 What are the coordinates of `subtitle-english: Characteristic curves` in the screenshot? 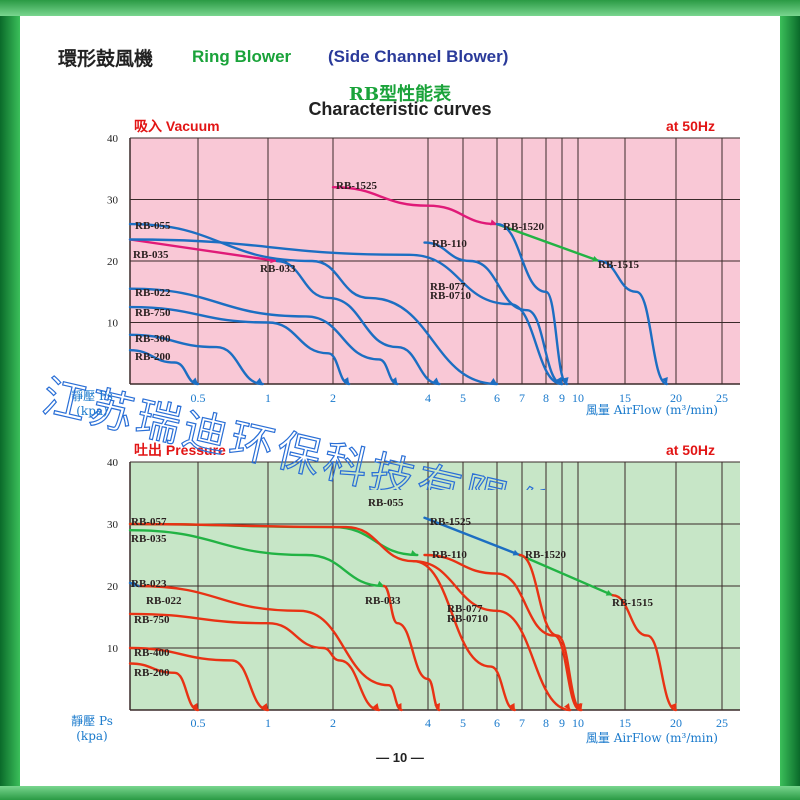 It's located at (400, 109).